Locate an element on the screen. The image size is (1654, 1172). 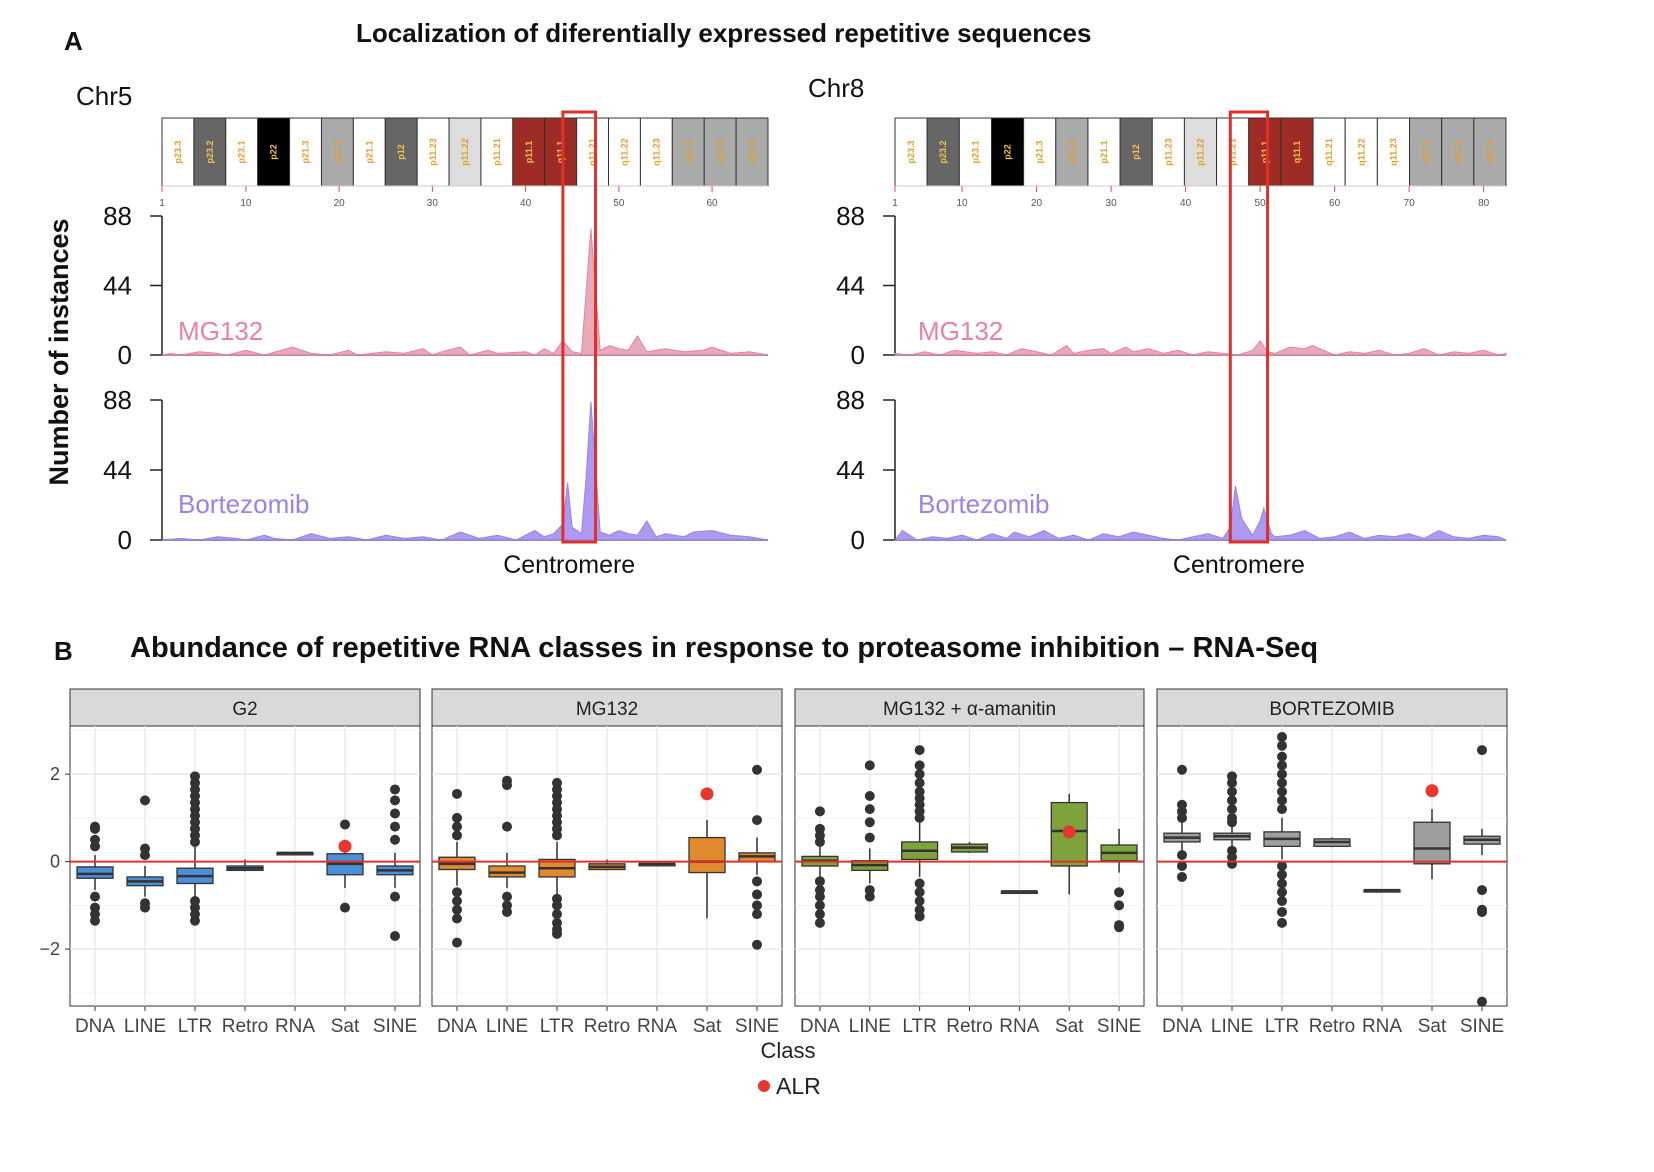
band-label: q11.22 is located at coordinates (624, 152).